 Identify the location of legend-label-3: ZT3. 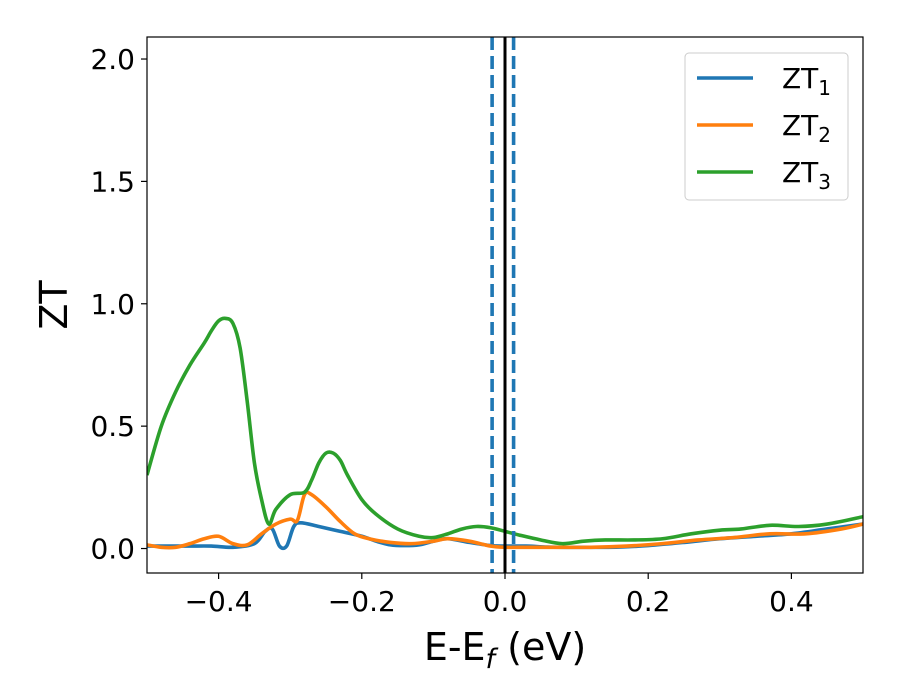
(806, 175).